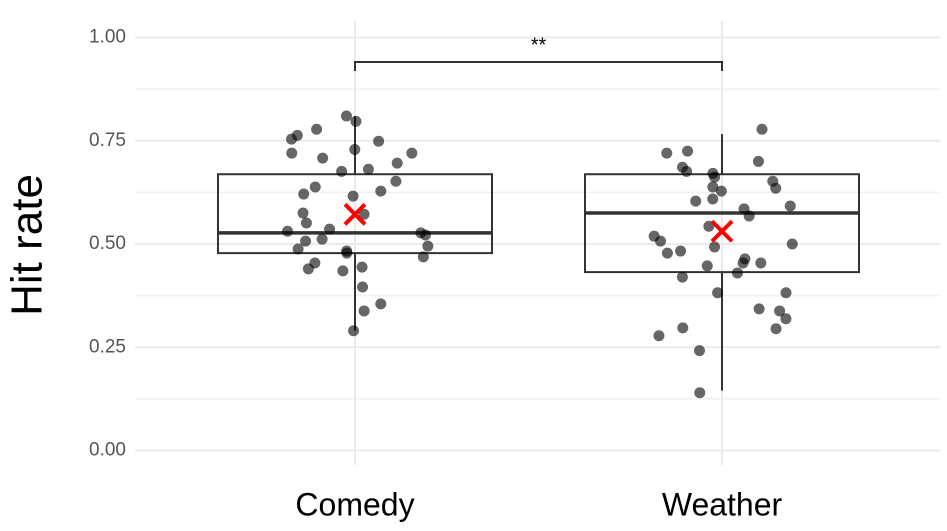 The image size is (947, 531). I want to click on y-tick-label: 1.00, so click(107, 37).